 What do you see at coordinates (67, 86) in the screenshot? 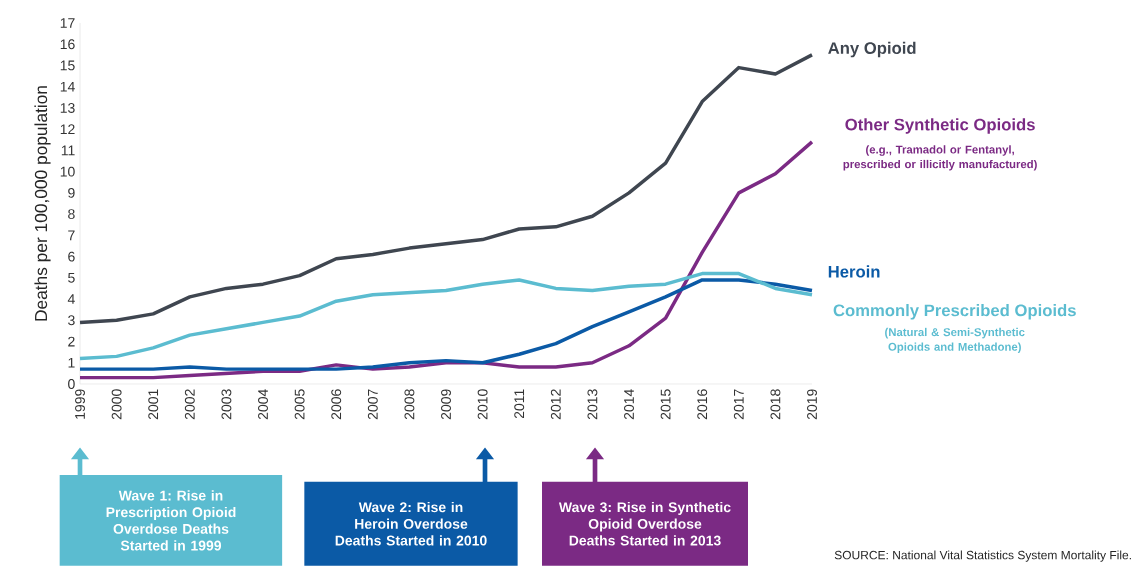
I see `y-tick-label: 14` at bounding box center [67, 86].